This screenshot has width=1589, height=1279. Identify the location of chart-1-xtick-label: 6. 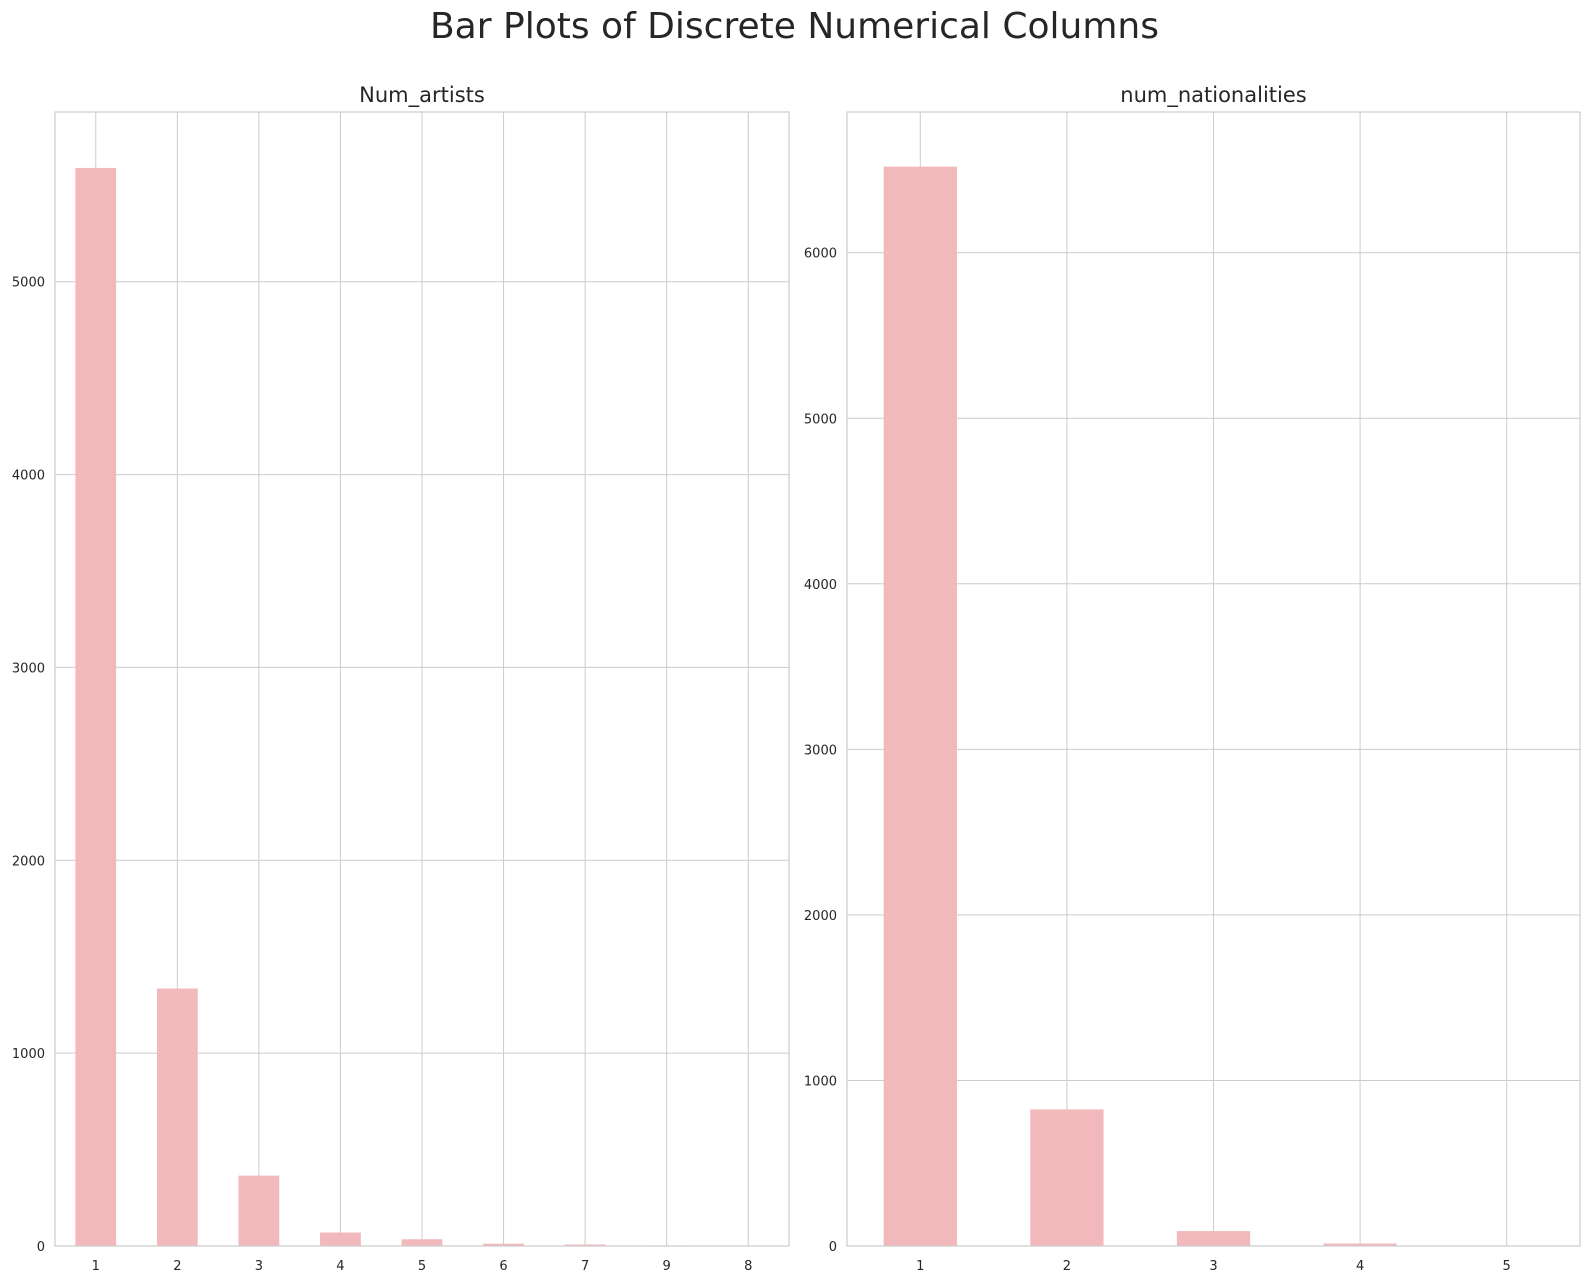
(503, 1266).